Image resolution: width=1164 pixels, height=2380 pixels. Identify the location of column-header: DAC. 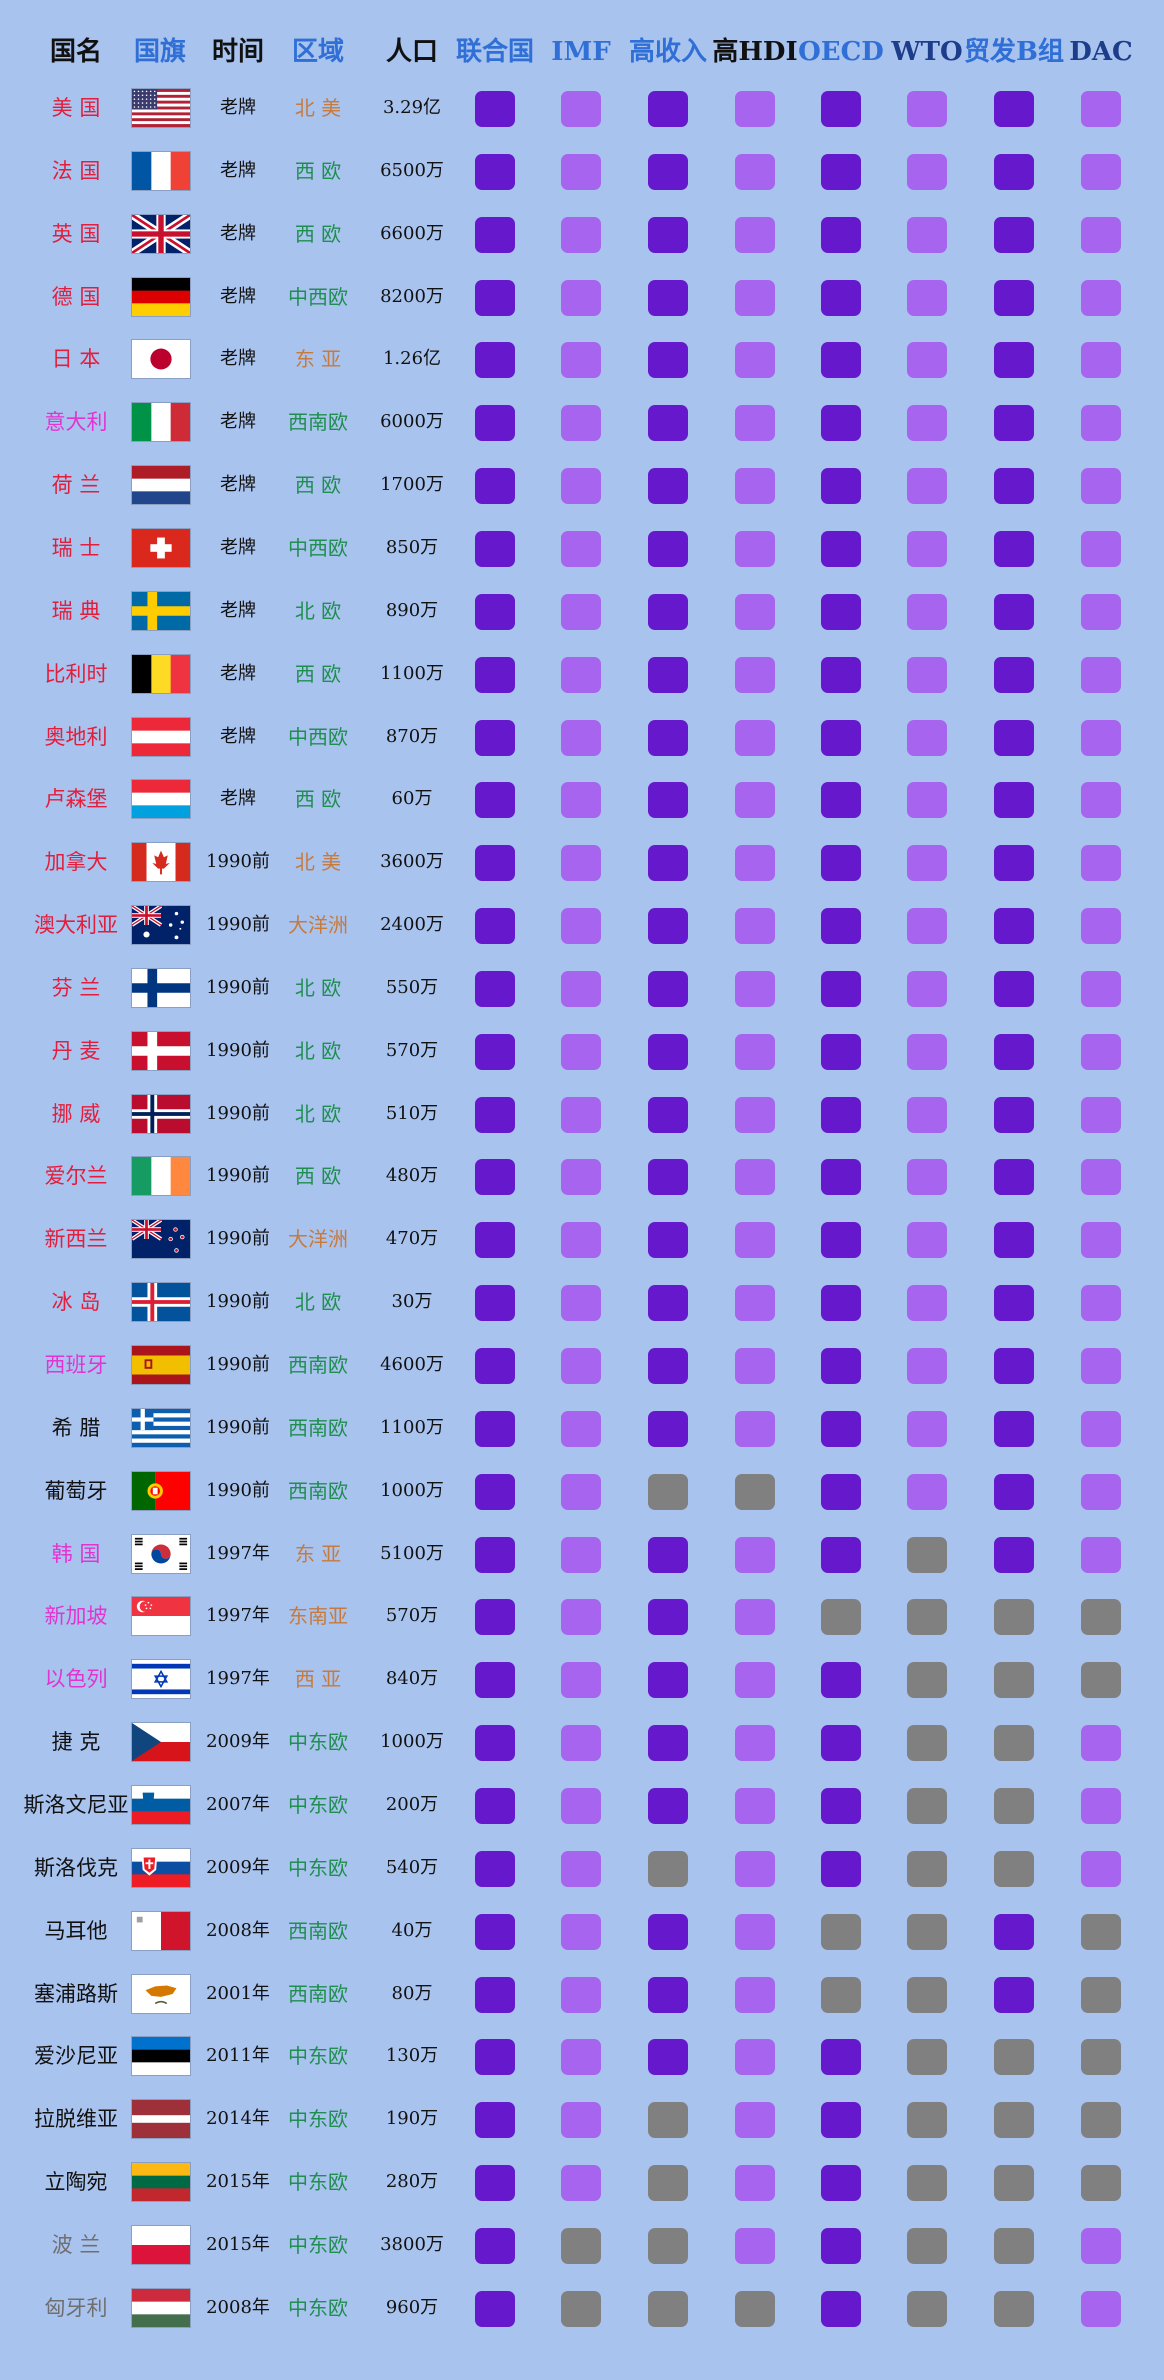
(1101, 52).